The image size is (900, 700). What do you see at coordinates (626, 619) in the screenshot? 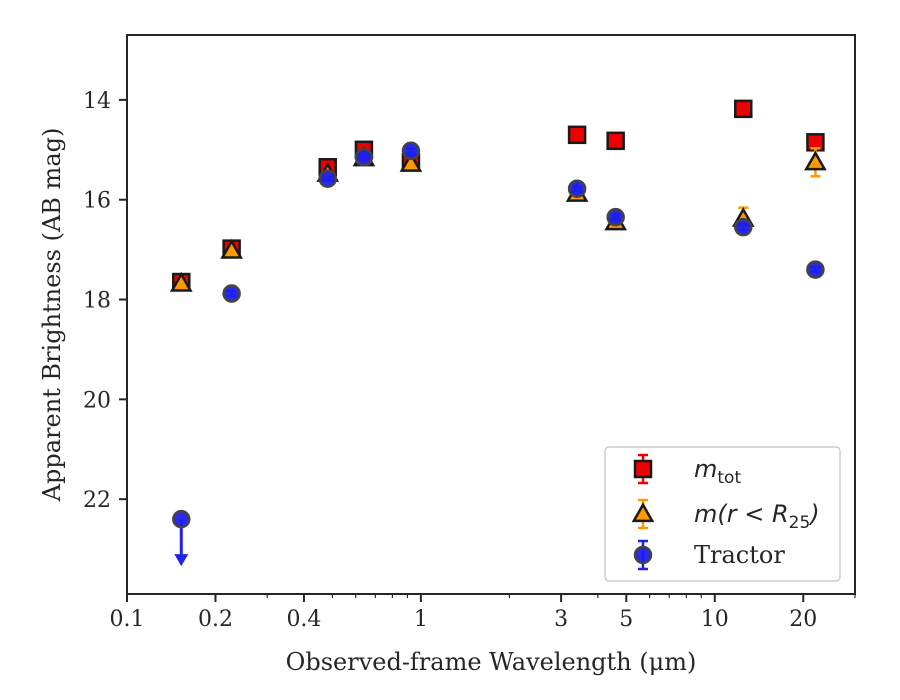
I see `x-tick-label: 5` at bounding box center [626, 619].